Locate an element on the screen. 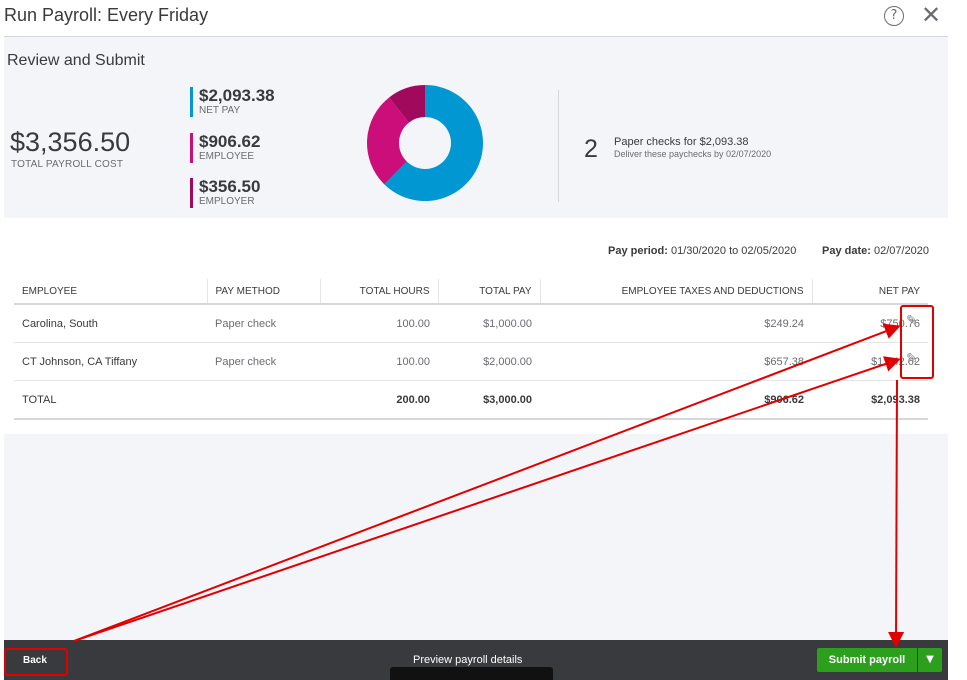 The width and height of the screenshot is (967, 680). employee-name: CT Johnson, CA Tiffany is located at coordinates (110, 361).